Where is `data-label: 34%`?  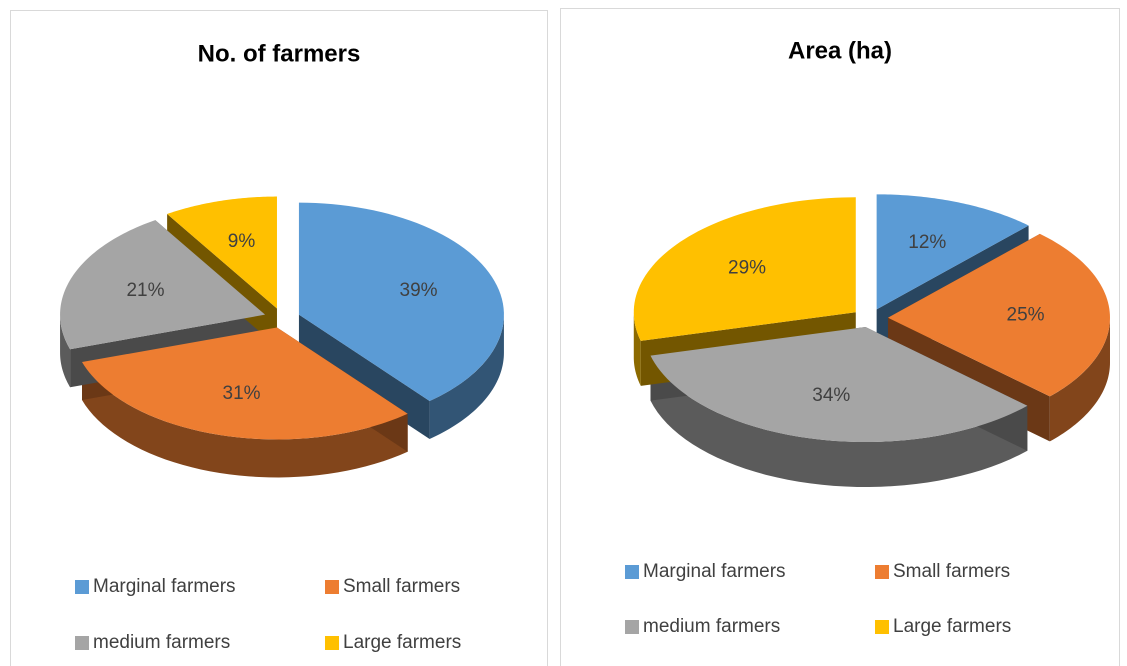
data-label: 34% is located at coordinates (831, 395).